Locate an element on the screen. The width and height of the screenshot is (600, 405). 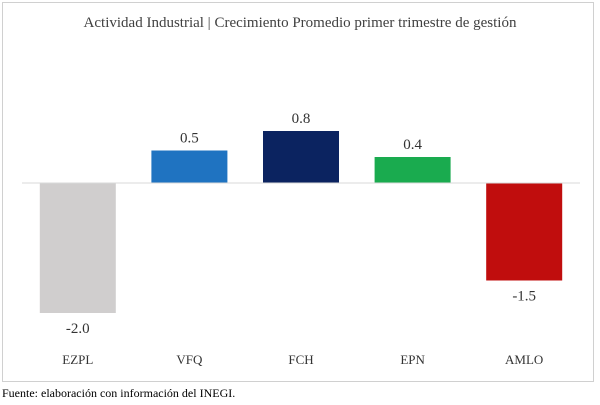
bar-ezpl is located at coordinates (77, 248).